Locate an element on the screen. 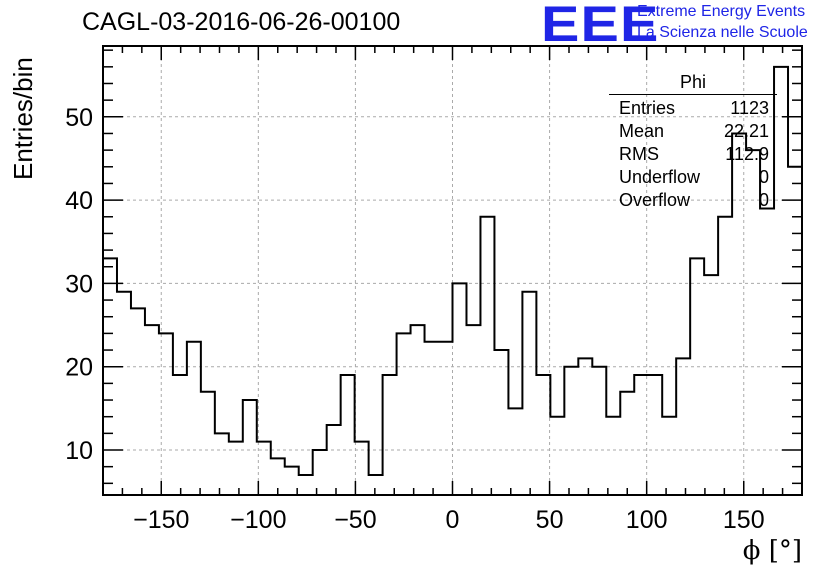 This screenshot has width=836, height=572. stats-name: Phi is located at coordinates (693, 83).